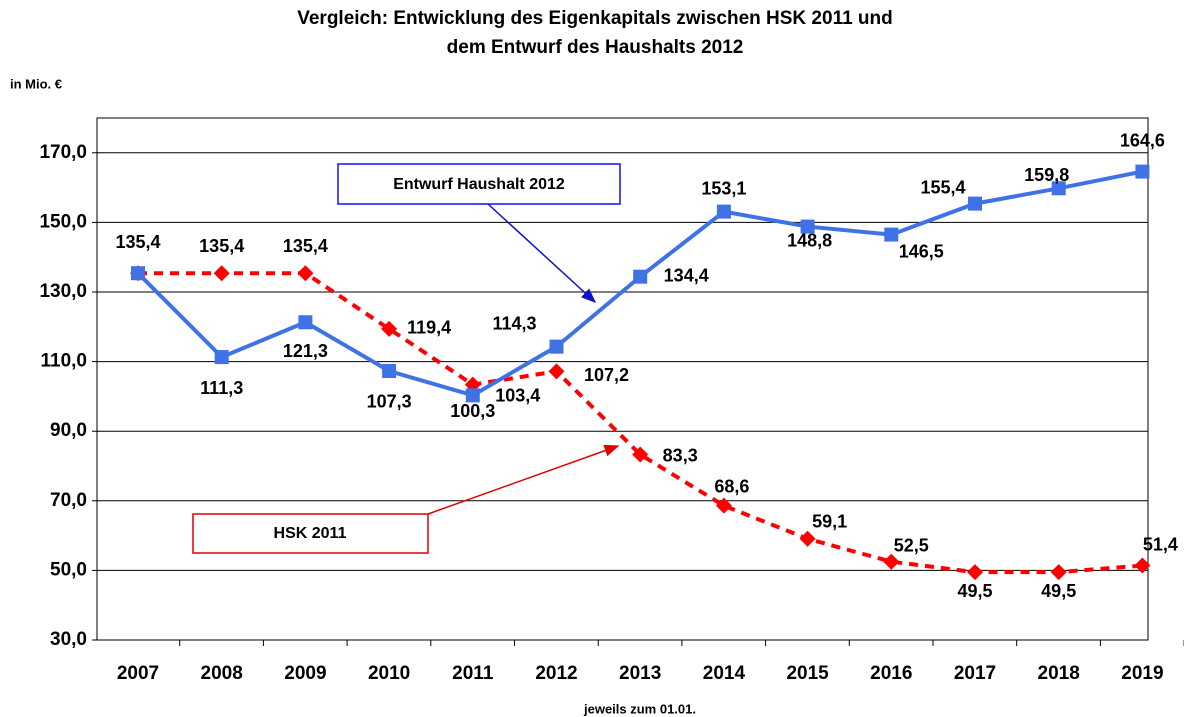  Describe the element at coordinates (595, 47) in the screenshot. I see `chart-title: dem Entwurf des Haushalts 2012` at that location.